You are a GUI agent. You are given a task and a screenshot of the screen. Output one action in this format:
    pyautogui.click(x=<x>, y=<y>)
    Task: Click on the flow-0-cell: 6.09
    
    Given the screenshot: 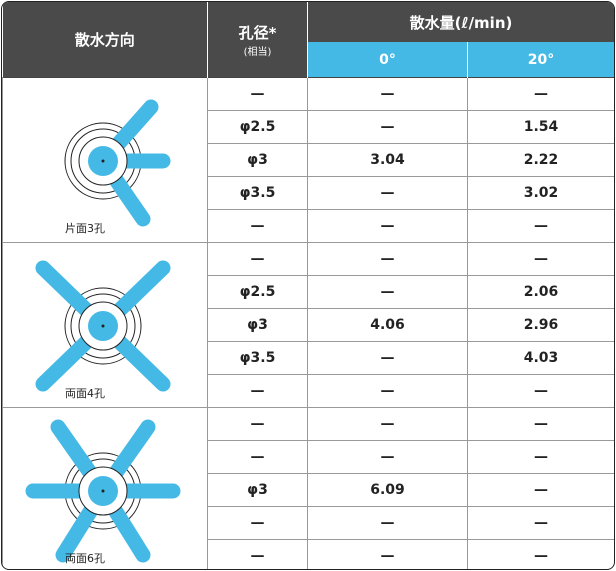 What is the action you would take?
    pyautogui.click(x=387, y=490)
    